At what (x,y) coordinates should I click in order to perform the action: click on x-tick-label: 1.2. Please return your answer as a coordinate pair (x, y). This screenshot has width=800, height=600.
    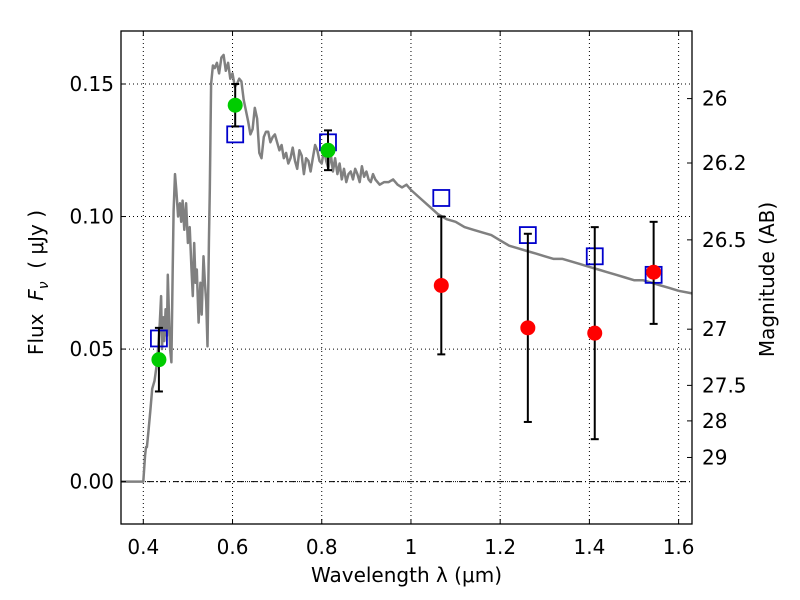
    Looking at the image, I should click on (500, 547).